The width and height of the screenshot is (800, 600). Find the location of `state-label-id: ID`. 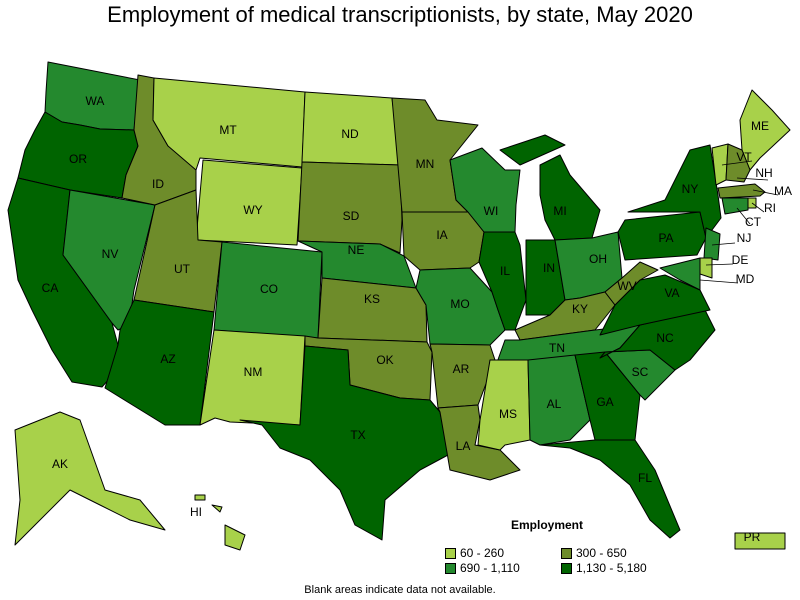

state-label-id: ID is located at coordinates (158, 184).